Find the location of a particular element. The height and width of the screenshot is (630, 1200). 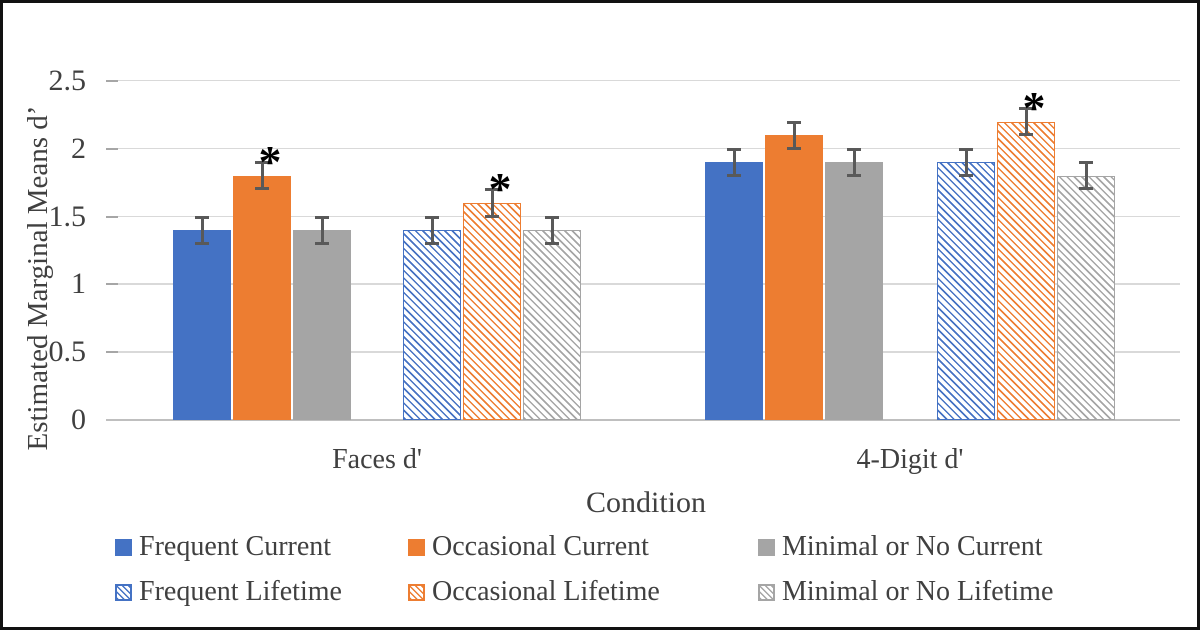

legend-label: Frequent Current is located at coordinates (235, 546).